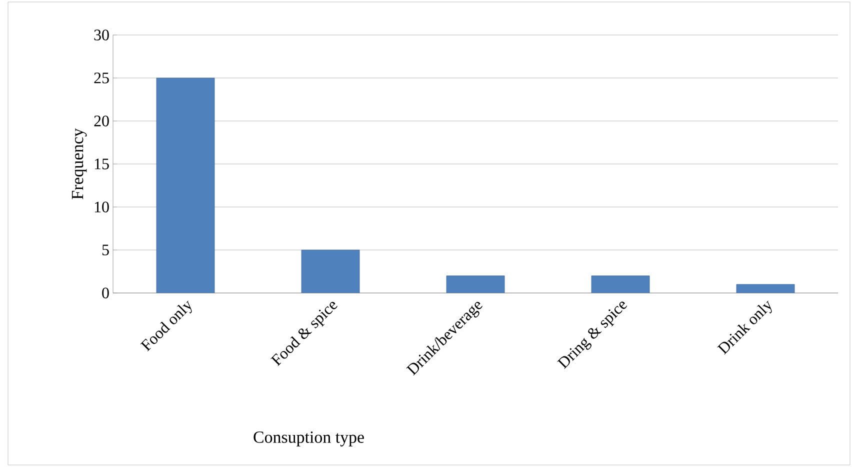 The height and width of the screenshot is (467, 852). What do you see at coordinates (101, 121) in the screenshot?
I see `y-tick-label: 20` at bounding box center [101, 121].